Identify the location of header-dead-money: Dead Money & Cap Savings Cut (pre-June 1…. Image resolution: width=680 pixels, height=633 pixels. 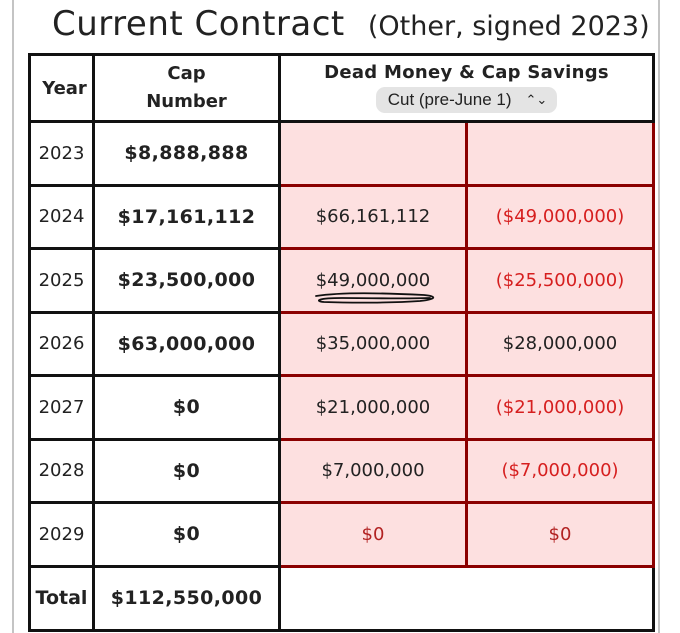
(466, 88).